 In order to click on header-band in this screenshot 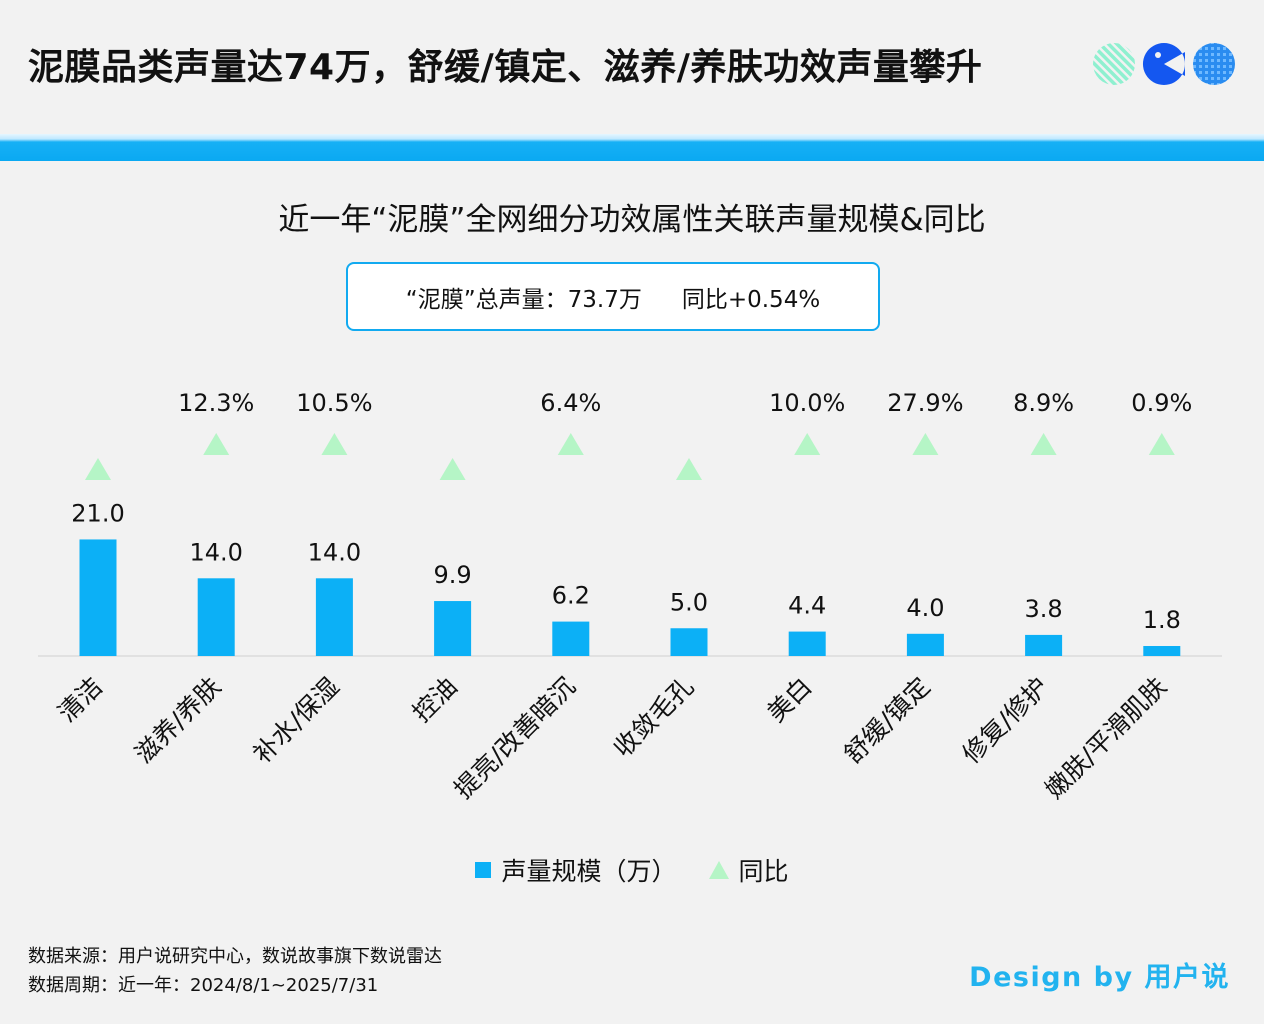, I will do `click(632, 147)`.